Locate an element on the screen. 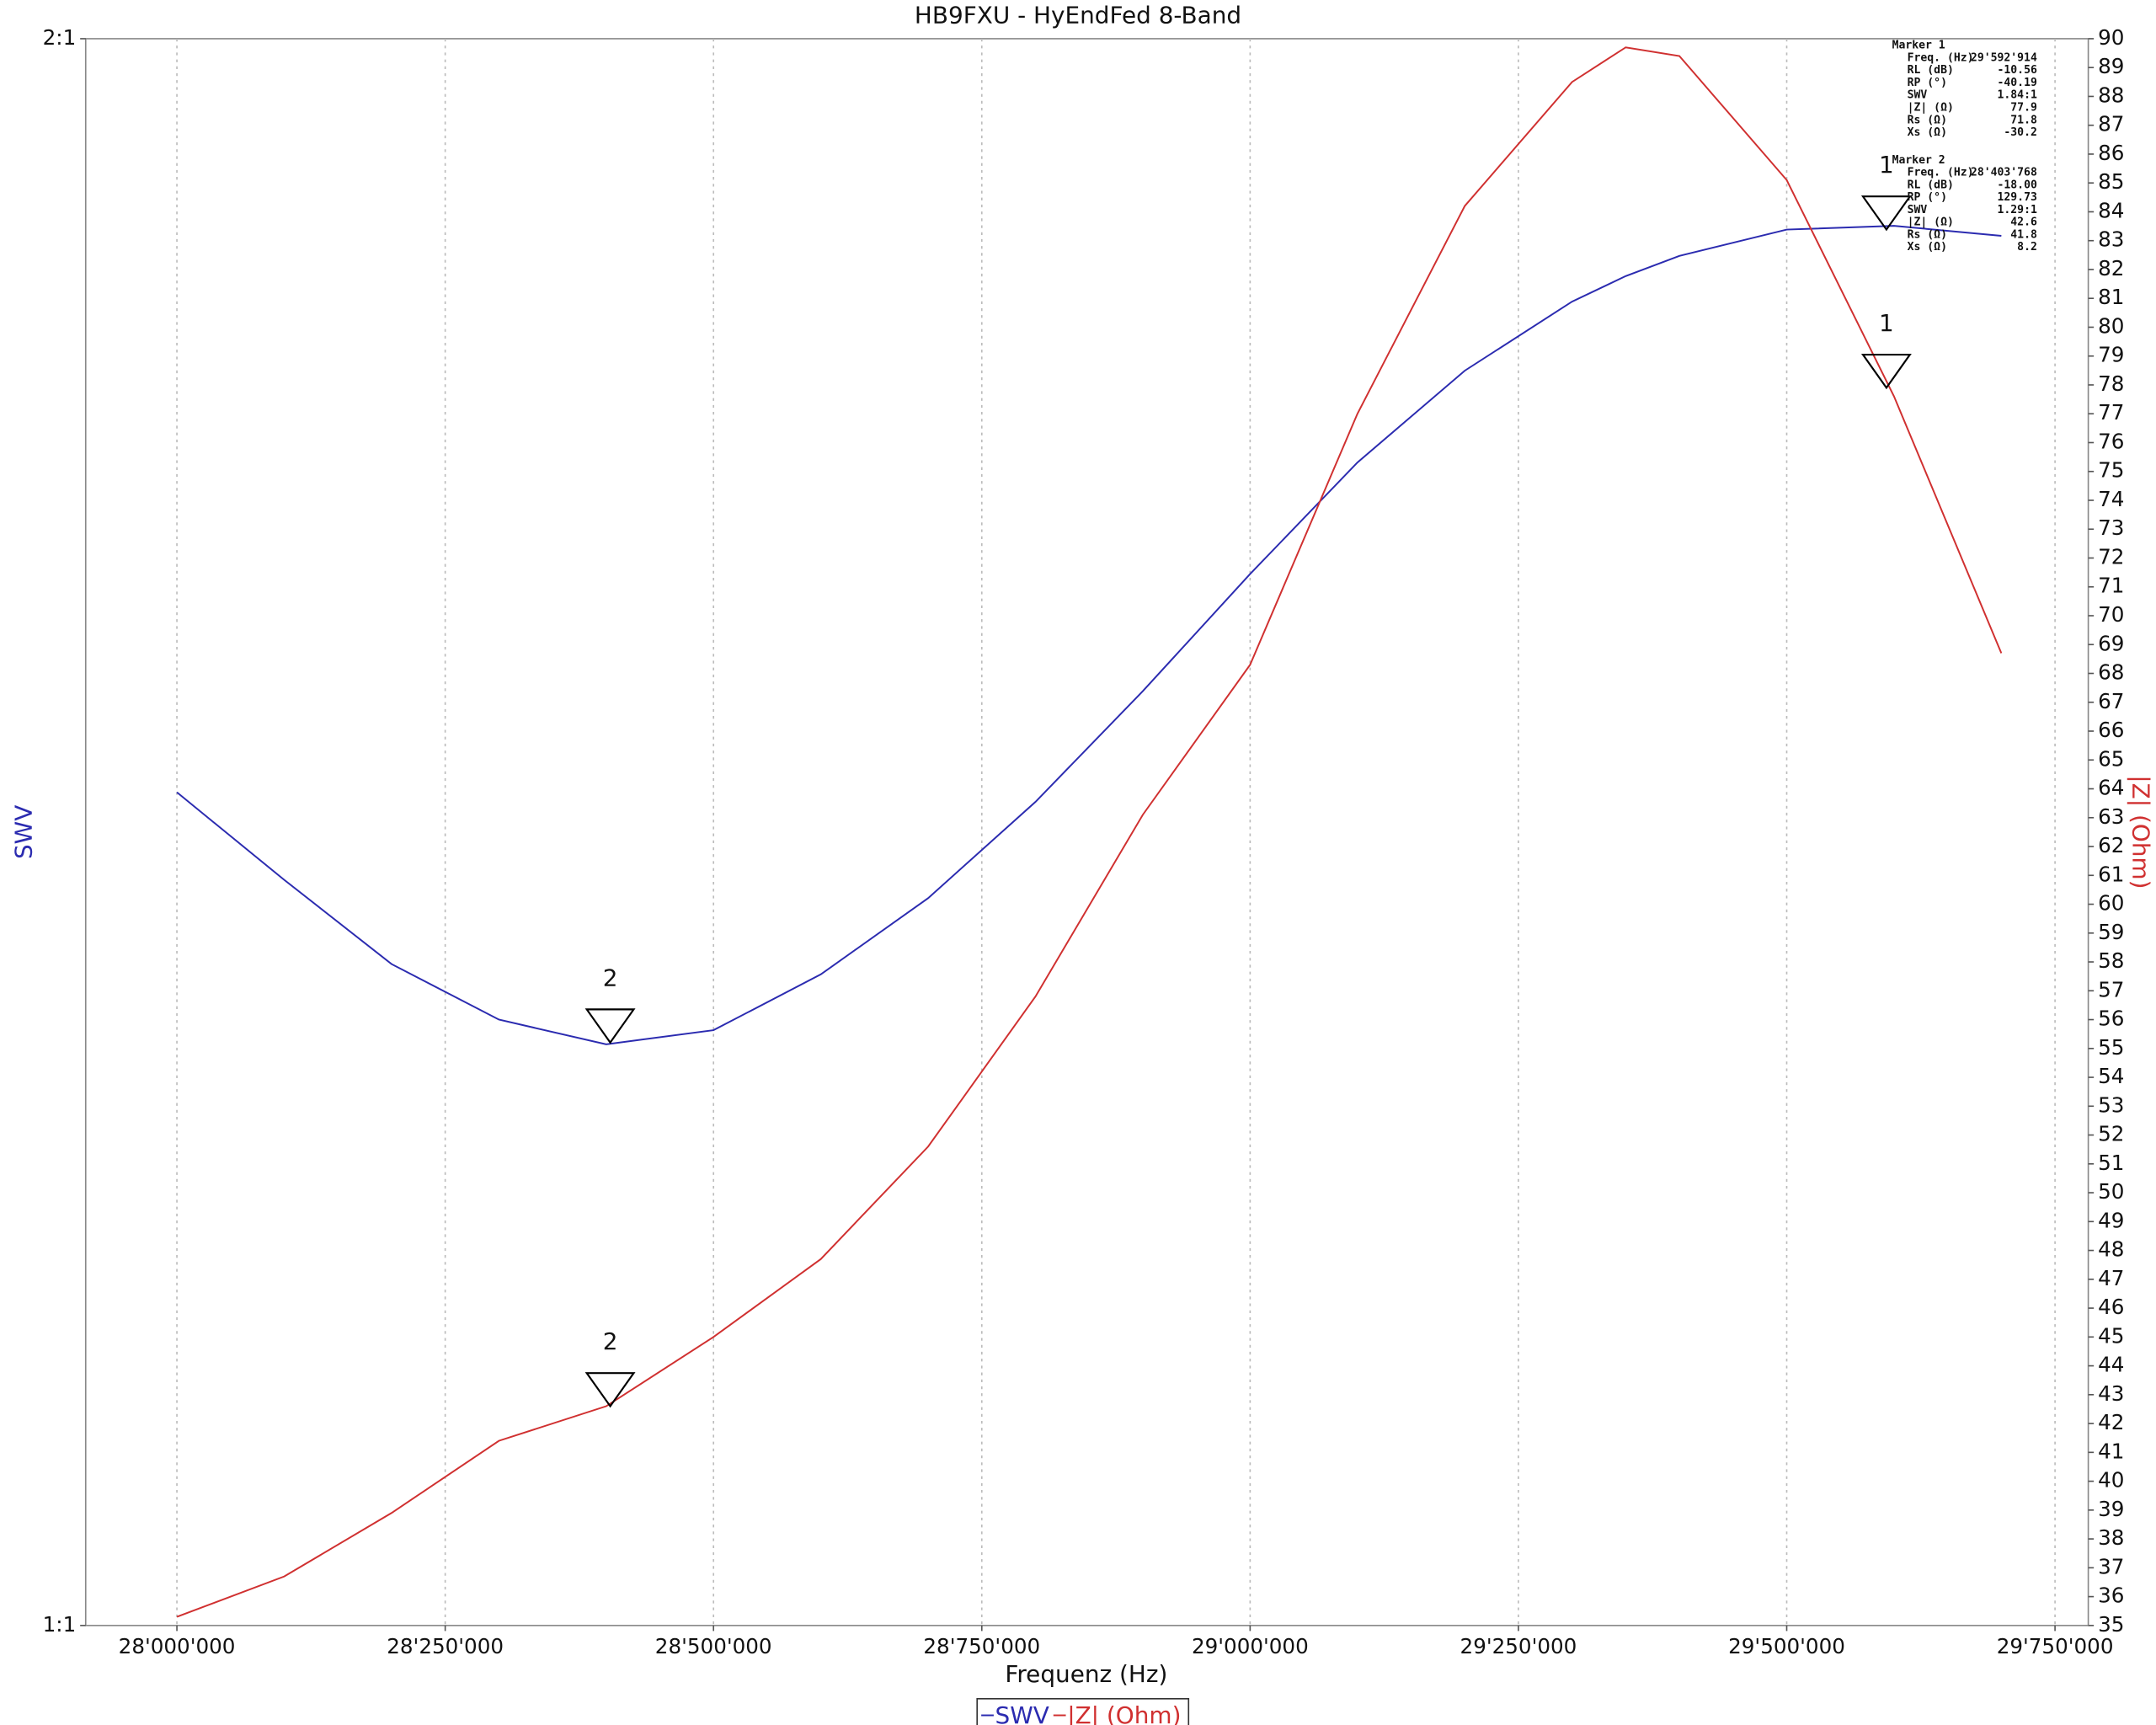  y2-tick-label: 63 is located at coordinates (2111, 816).